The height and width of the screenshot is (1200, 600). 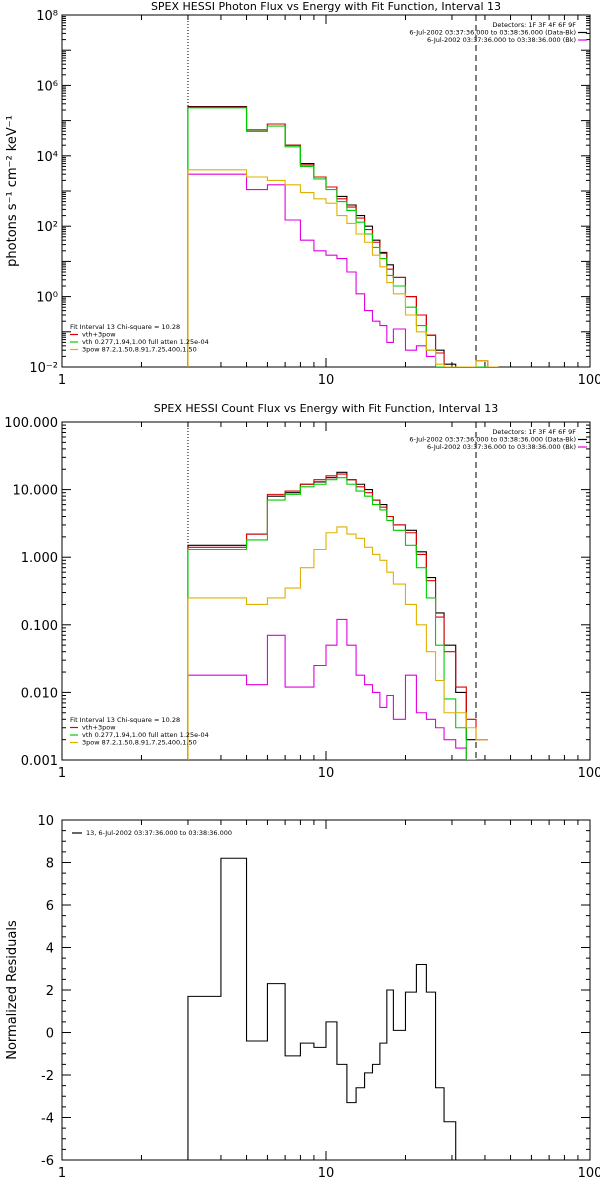 What do you see at coordinates (39, 761) in the screenshot?
I see `y-tick-label: 0.001` at bounding box center [39, 761].